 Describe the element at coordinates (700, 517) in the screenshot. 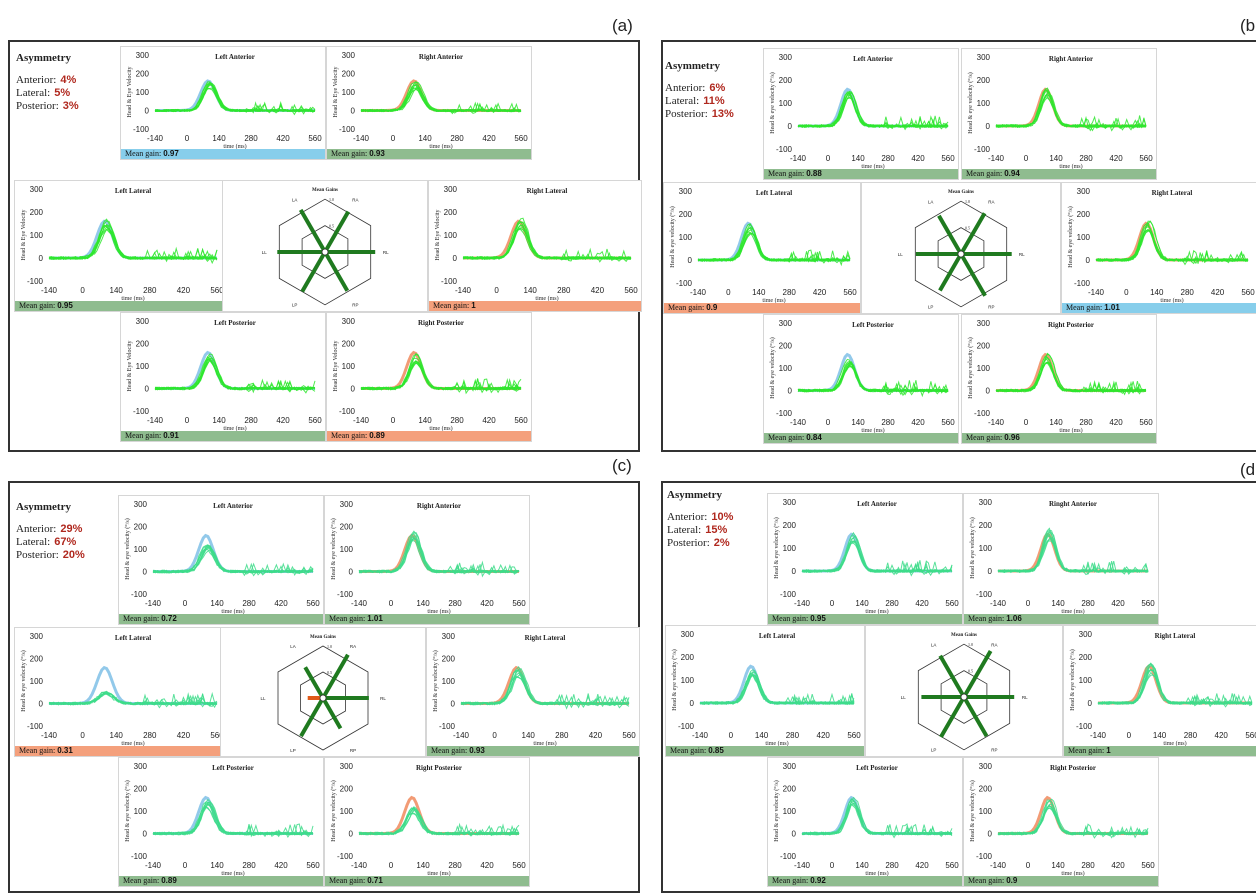

I see `asymmetry-anterior: Anterior: 10%` at that location.